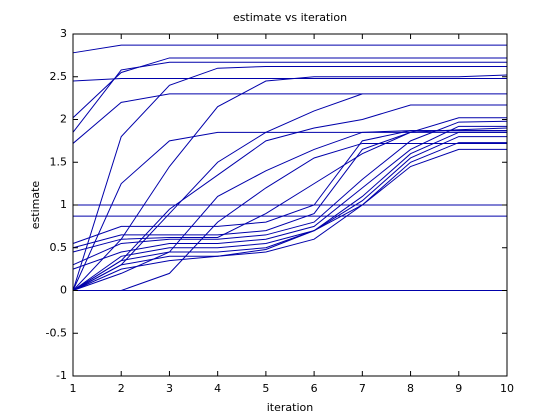 The height and width of the screenshot is (420, 560). What do you see at coordinates (410, 388) in the screenshot?
I see `x-tick-label: 8` at bounding box center [410, 388].